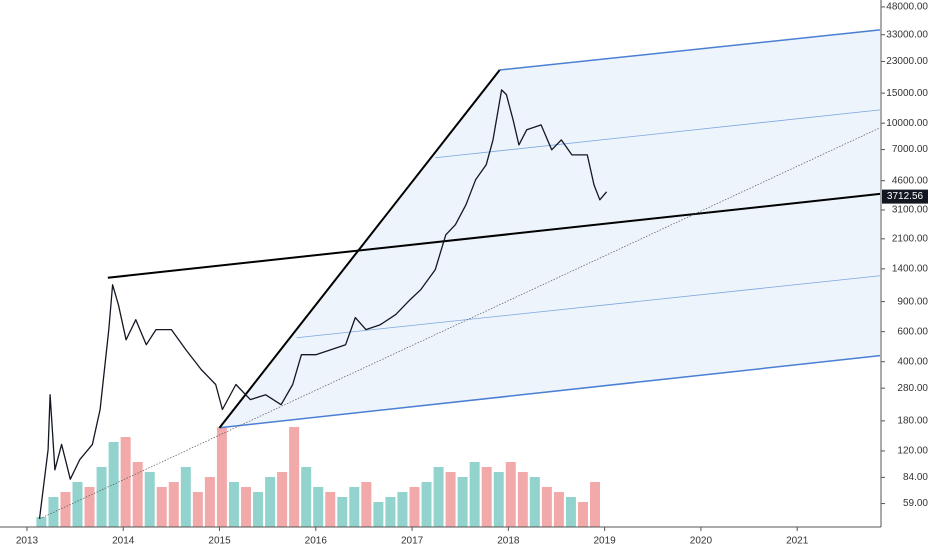 This screenshot has width=932, height=550. I want to click on y-tick-label: 120.00, so click(912, 451).